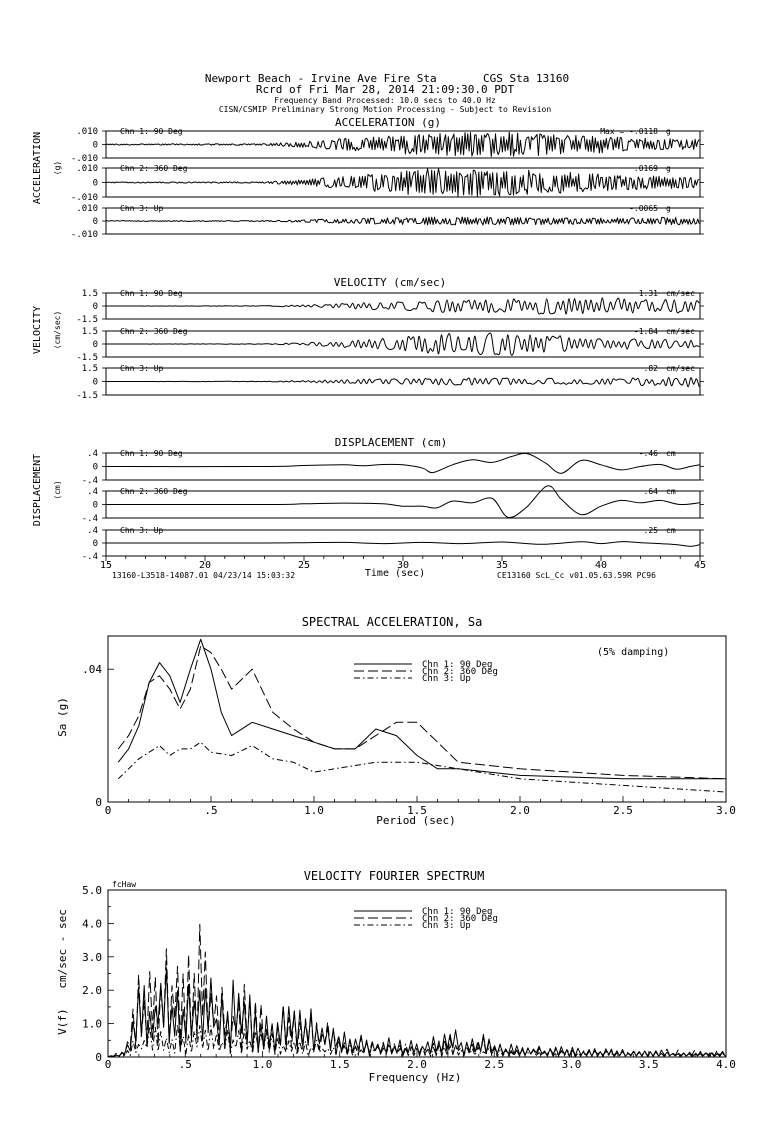  What do you see at coordinates (649, 1064) in the screenshot?
I see `x-tick-label: 3.5` at bounding box center [649, 1064].